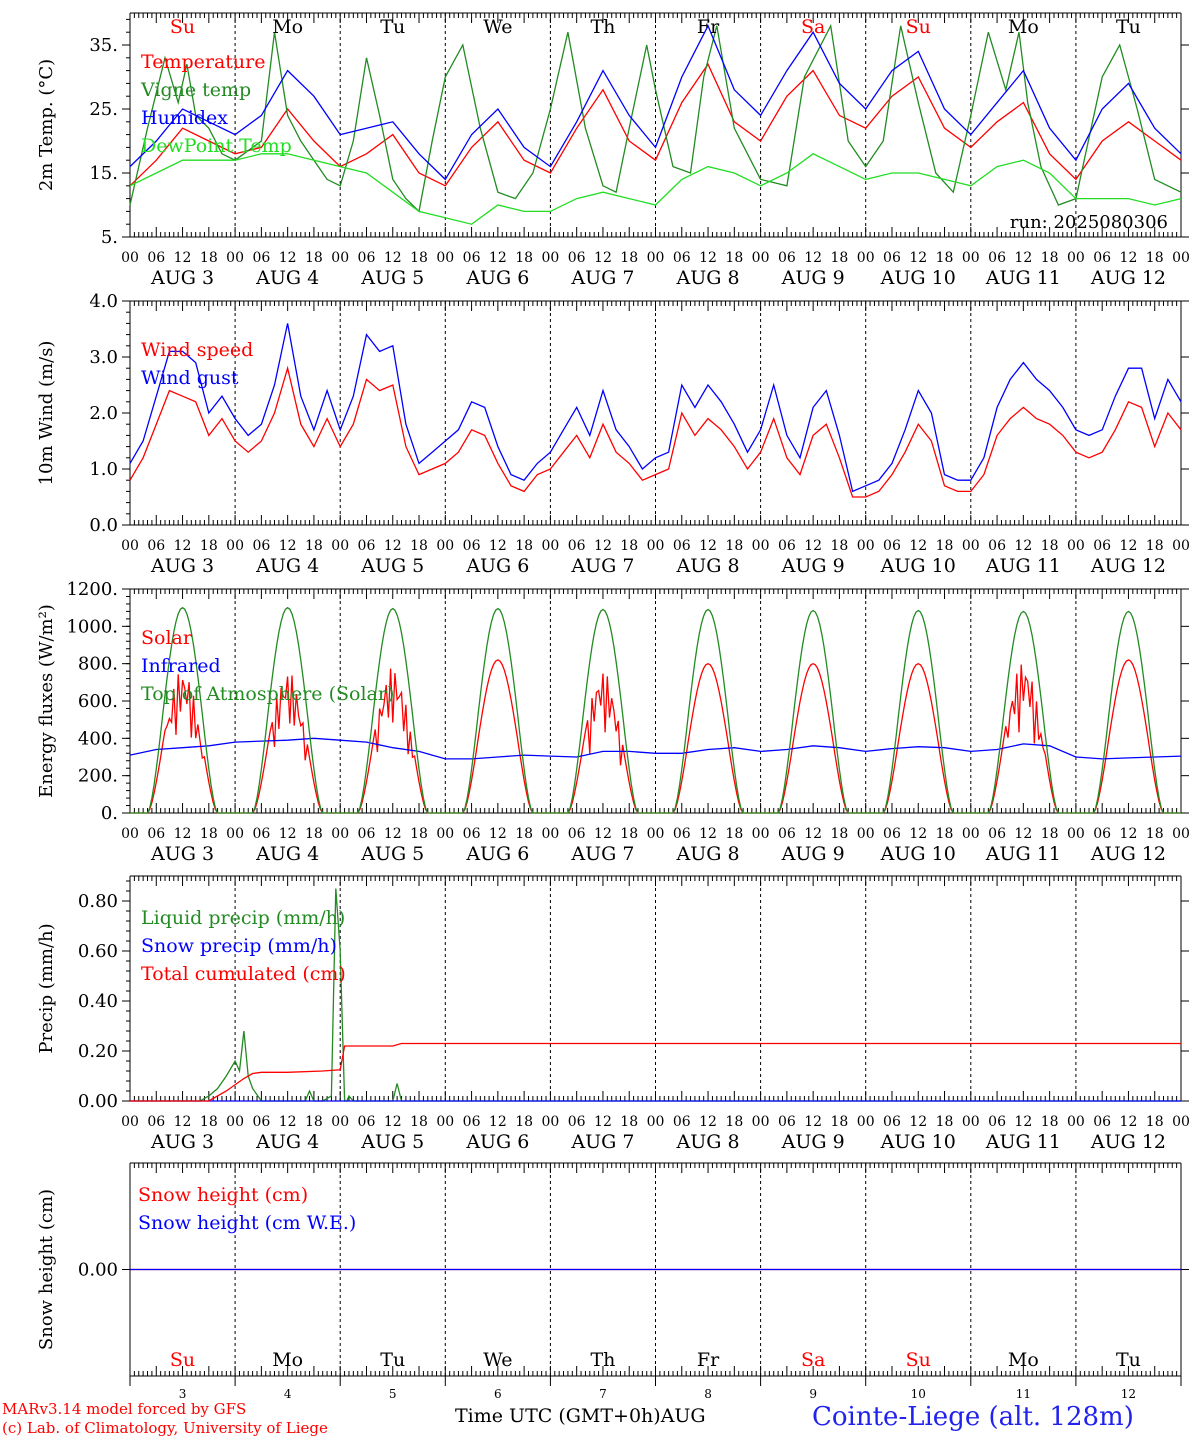  Describe the element at coordinates (392, 566) in the screenshot. I see `day-date-label: AUG 5` at that location.